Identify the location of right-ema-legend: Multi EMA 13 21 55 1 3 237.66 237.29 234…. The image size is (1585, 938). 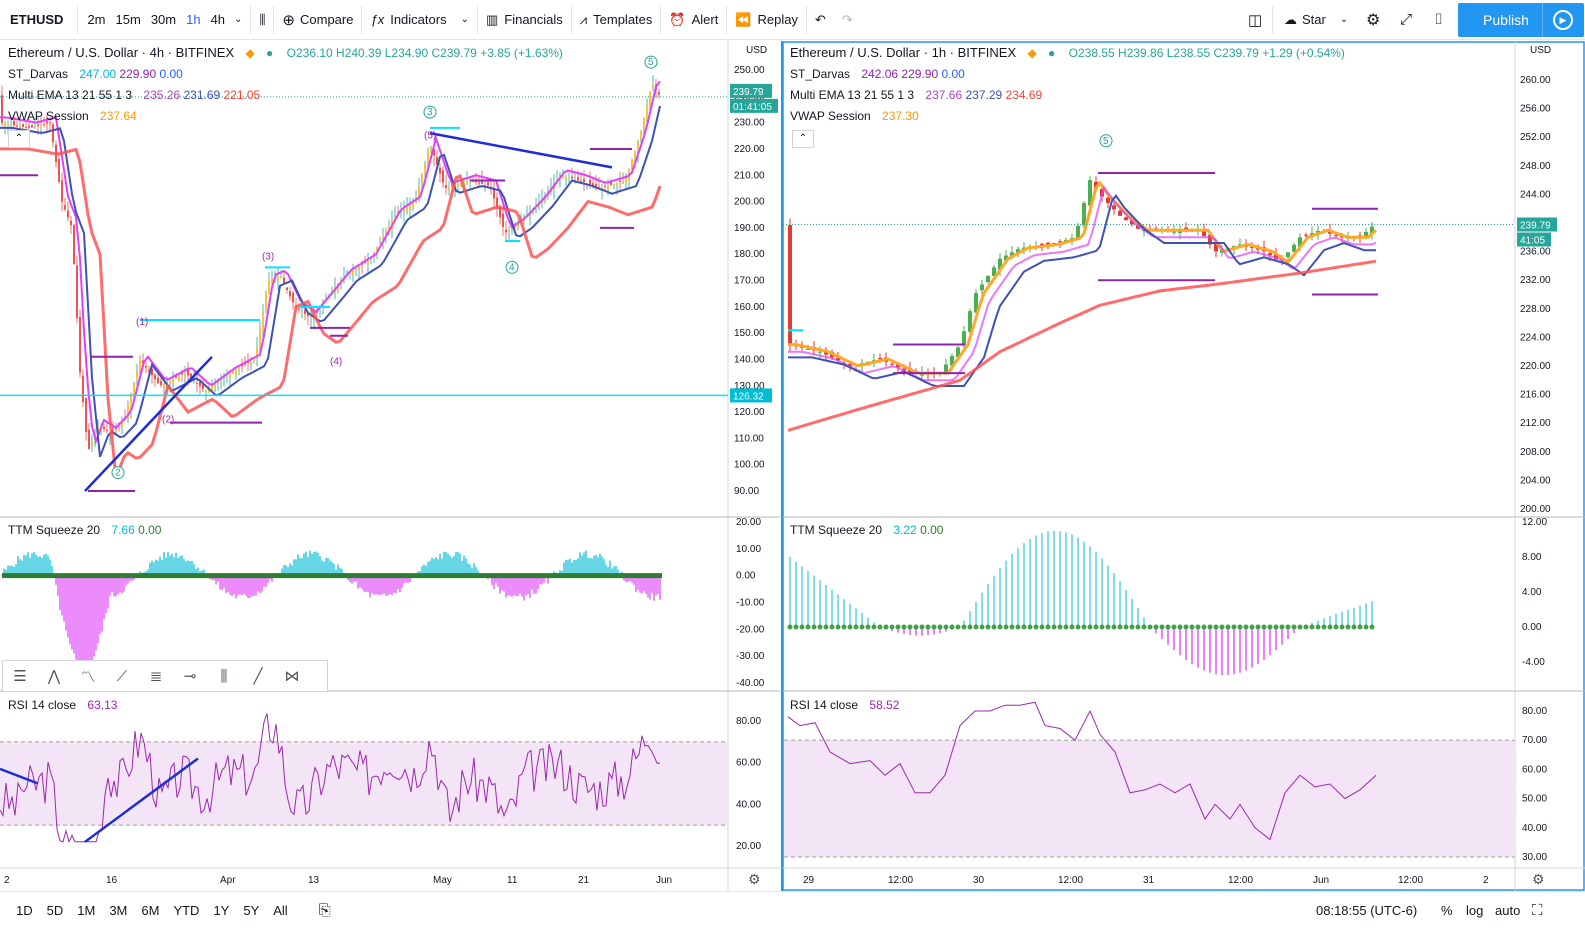
(1067, 95).